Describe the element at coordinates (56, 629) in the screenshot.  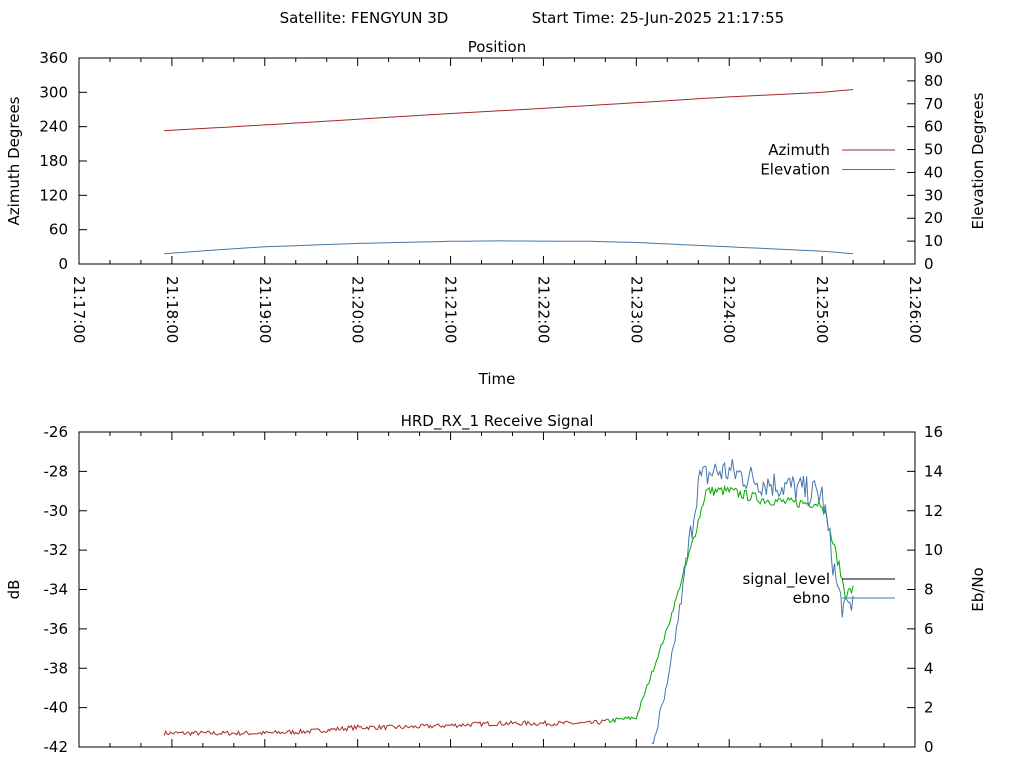
I see `y-tick-label: -36` at that location.